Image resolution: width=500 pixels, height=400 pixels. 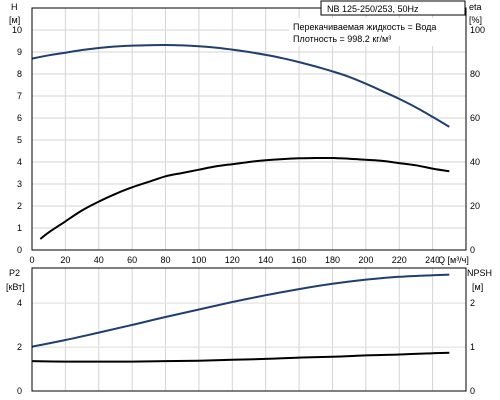 What do you see at coordinates (472, 303) in the screenshot?
I see `bottom-right-tick-label: 2` at bounding box center [472, 303].